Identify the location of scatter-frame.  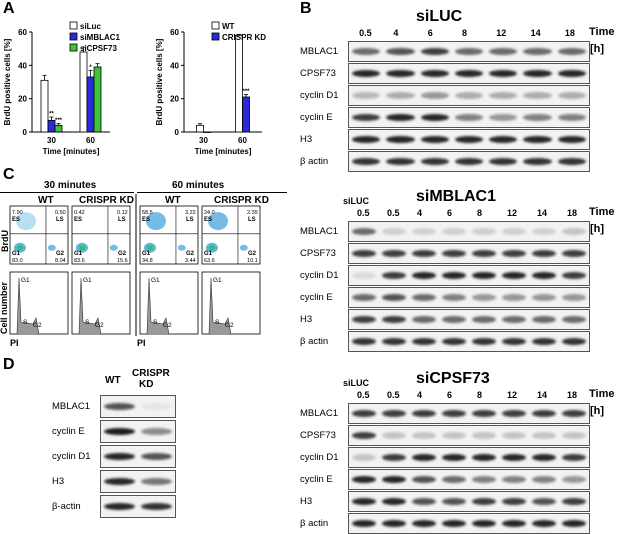
(39, 235).